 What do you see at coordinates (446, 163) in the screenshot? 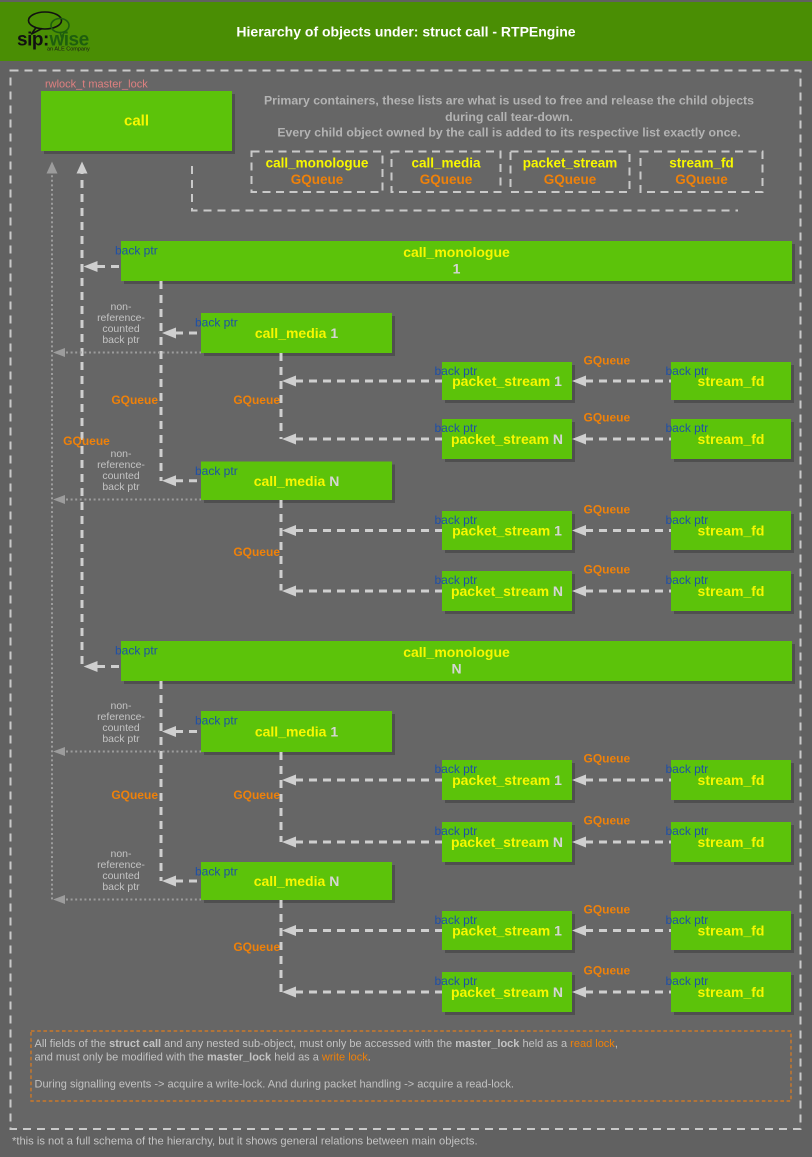
I see `svg-text: call_media` at bounding box center [446, 163].